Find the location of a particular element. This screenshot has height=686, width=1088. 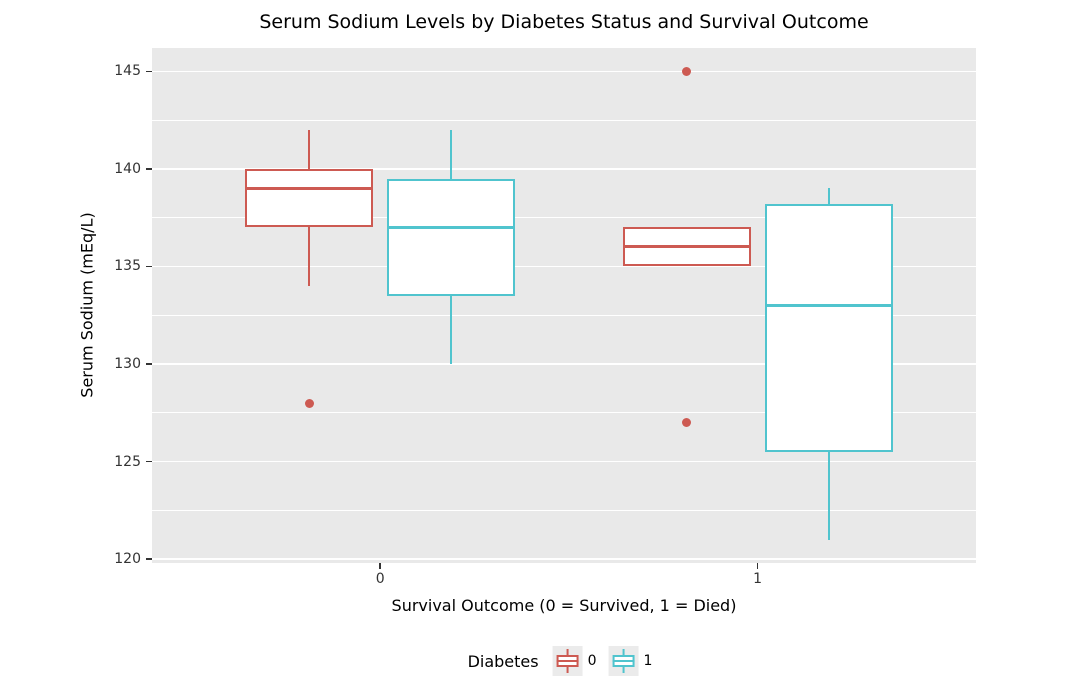

y-tick-label: 125 is located at coordinates (127, 461).